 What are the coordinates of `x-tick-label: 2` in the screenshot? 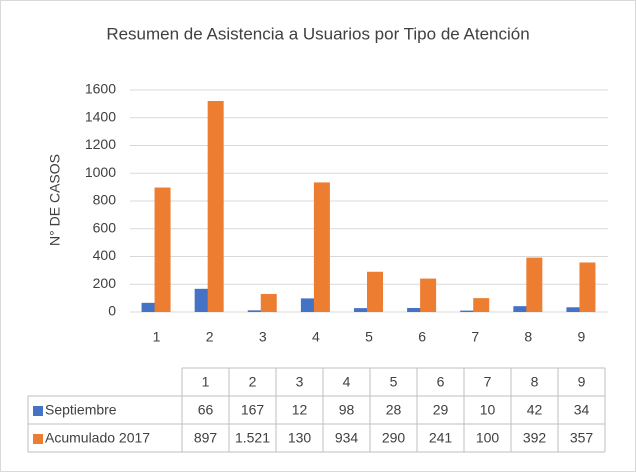 It's located at (210, 337).